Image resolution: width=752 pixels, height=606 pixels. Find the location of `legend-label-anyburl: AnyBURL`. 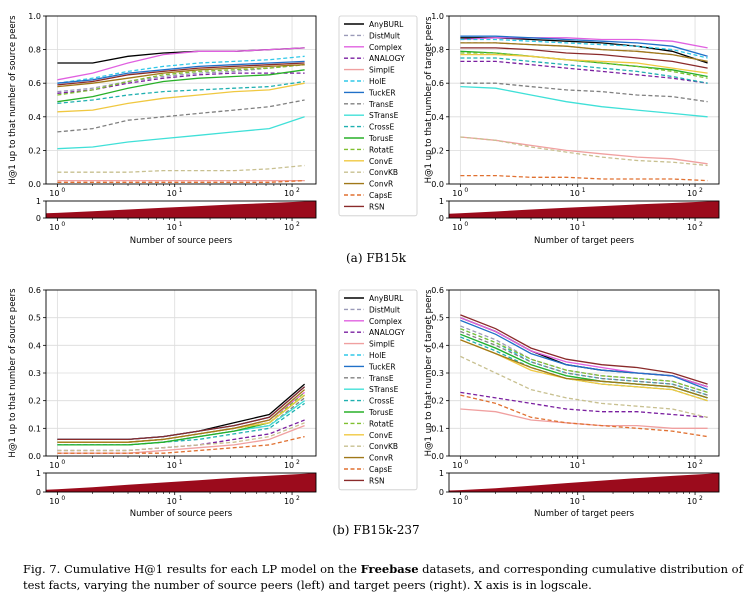

legend-label-anyburl: AnyBURL is located at coordinates (386, 298).